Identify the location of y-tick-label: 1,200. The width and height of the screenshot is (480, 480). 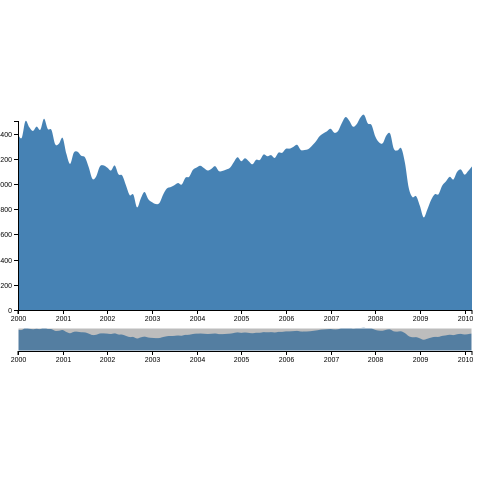
(6, 160).